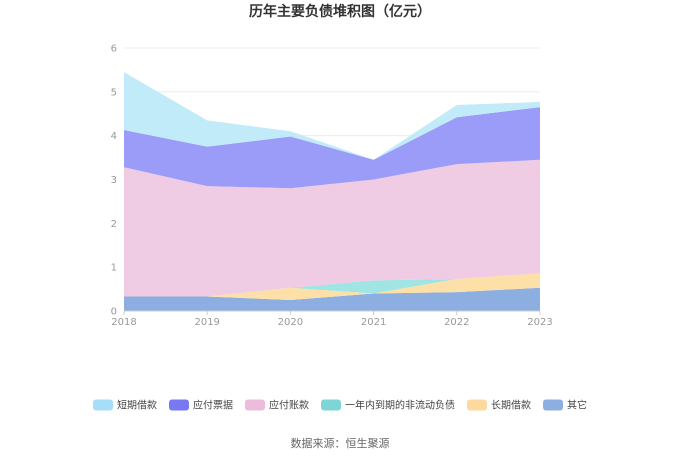  What do you see at coordinates (290, 322) in the screenshot?
I see `x-tick-label: 2020` at bounding box center [290, 322].